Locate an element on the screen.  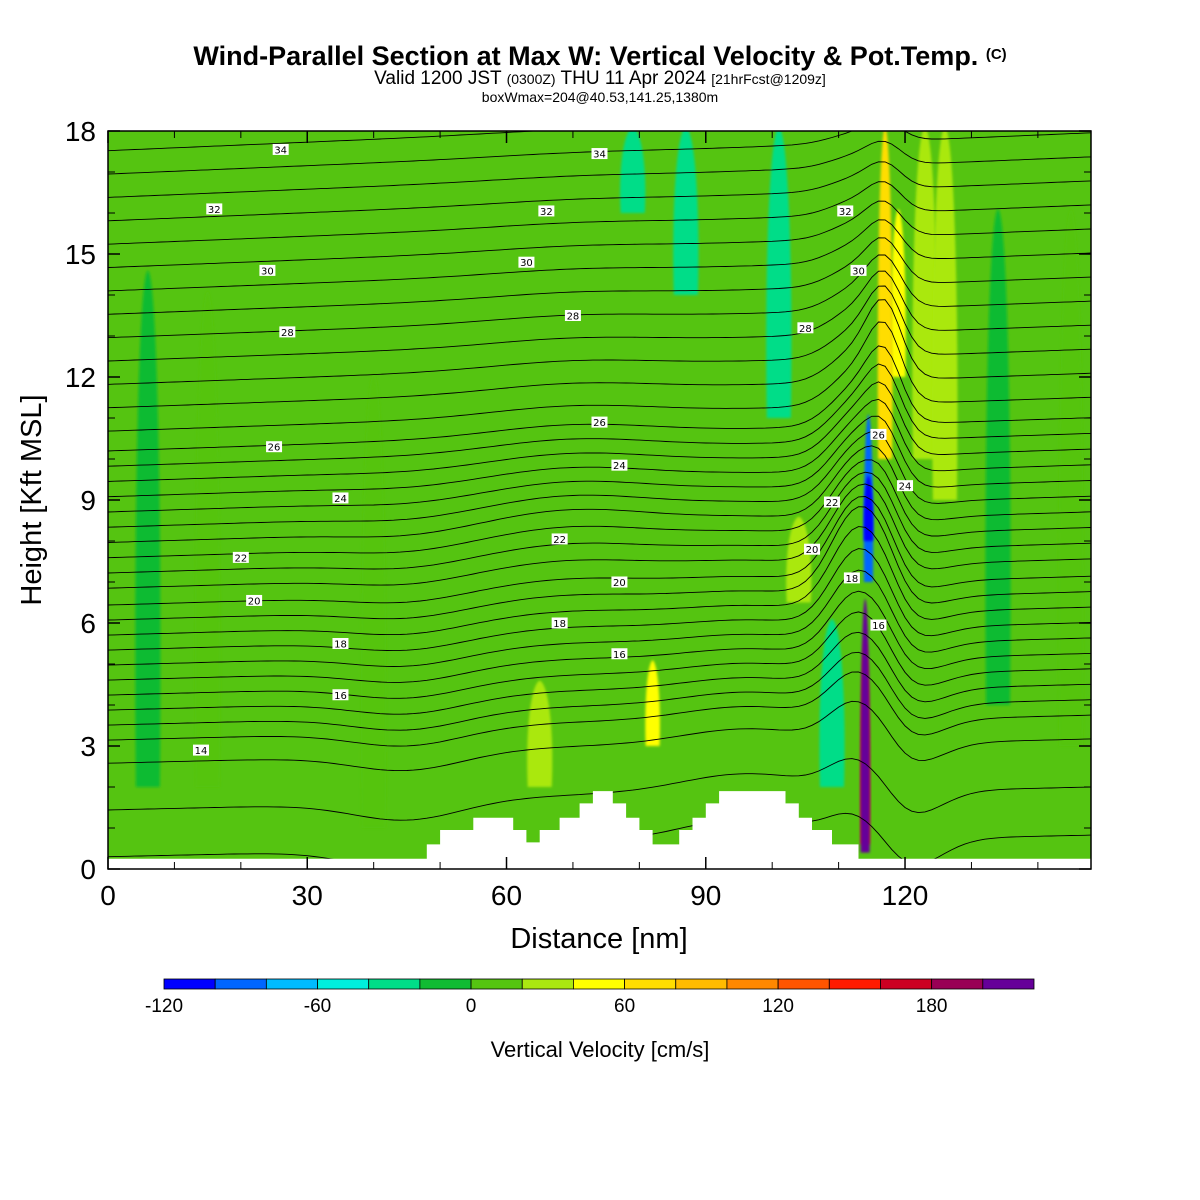
forecast-info: [21hrFcst@1209z] is located at coordinates (768, 79).